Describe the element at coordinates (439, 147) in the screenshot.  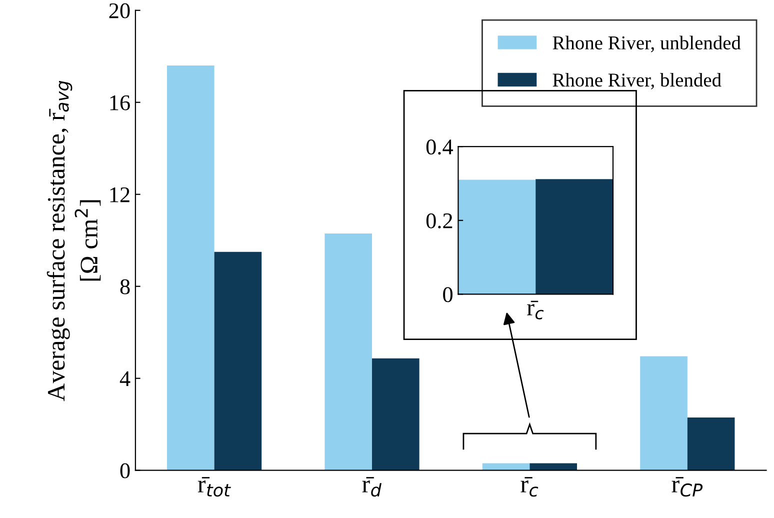
I see `y-tick-label: 0.4` at that location.